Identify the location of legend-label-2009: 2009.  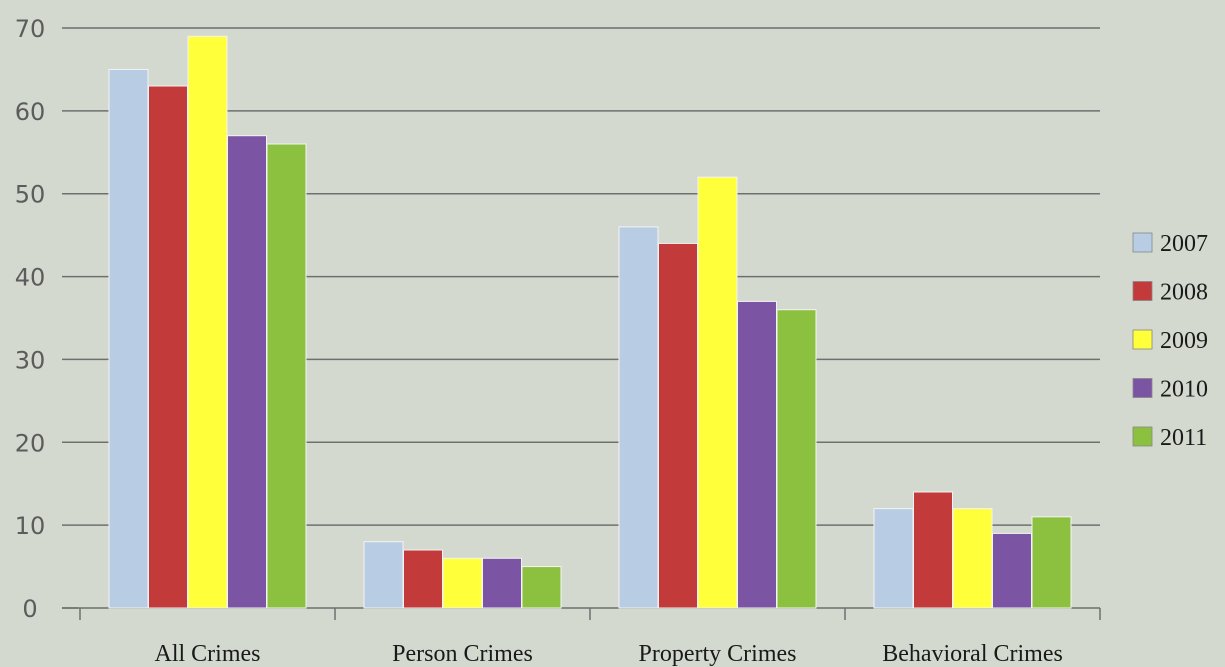
(1184, 341).